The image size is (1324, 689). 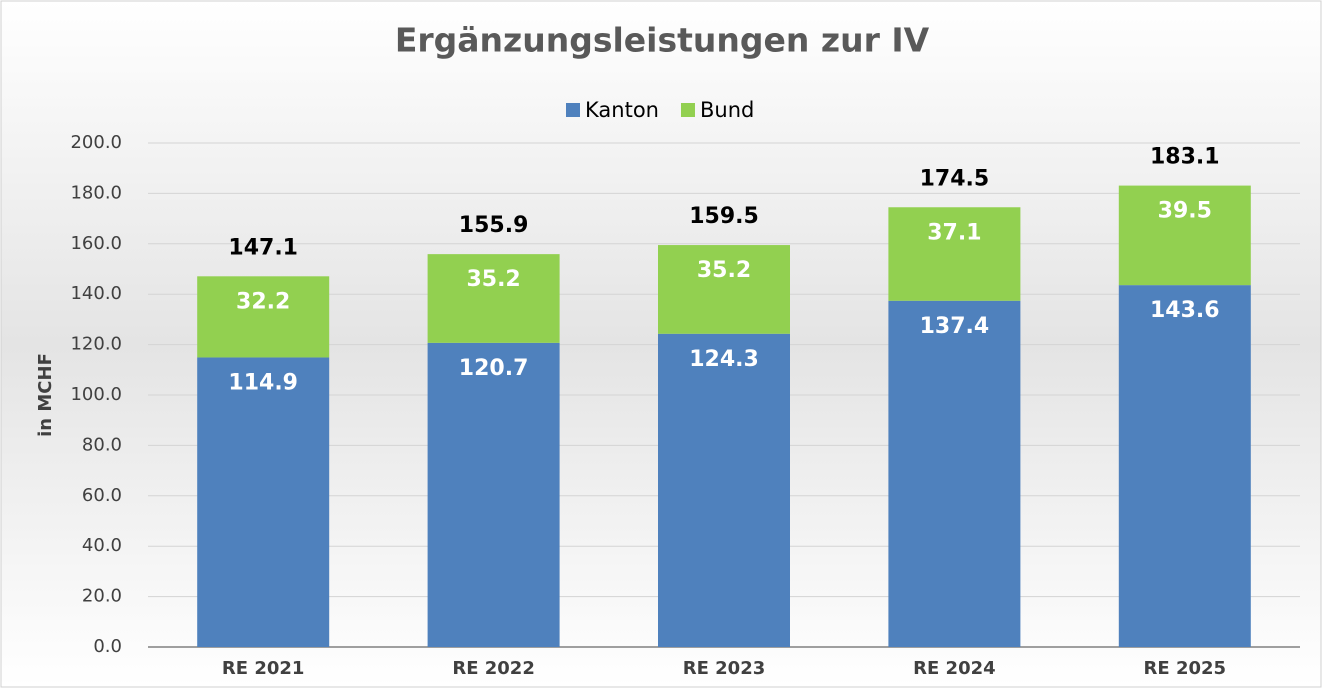 What do you see at coordinates (494, 225) in the screenshot?
I see `total-label: 155.9` at bounding box center [494, 225].